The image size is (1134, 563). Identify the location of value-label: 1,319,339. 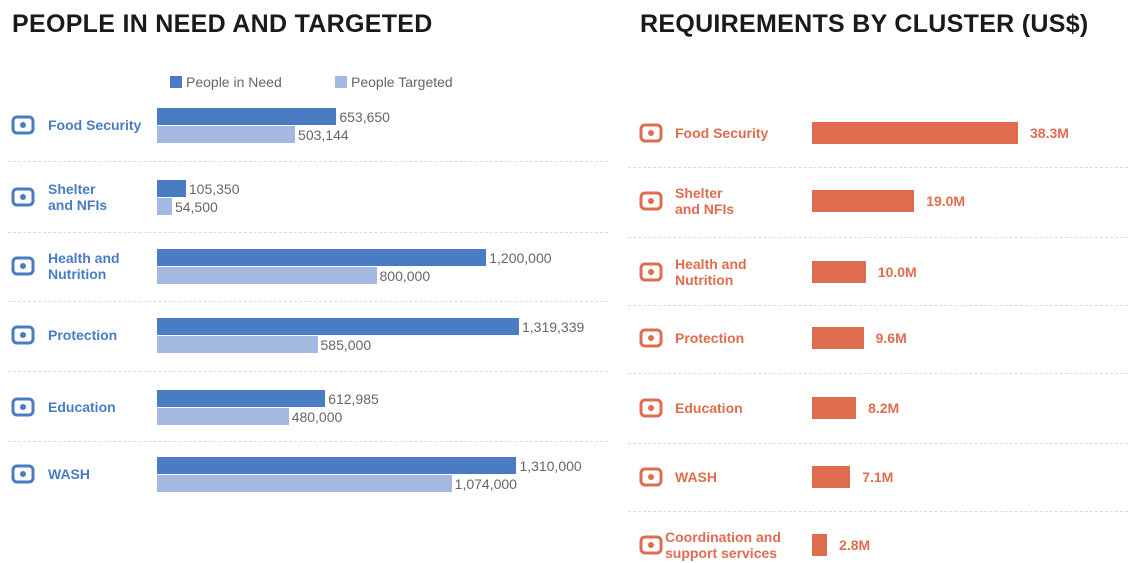
(553, 327).